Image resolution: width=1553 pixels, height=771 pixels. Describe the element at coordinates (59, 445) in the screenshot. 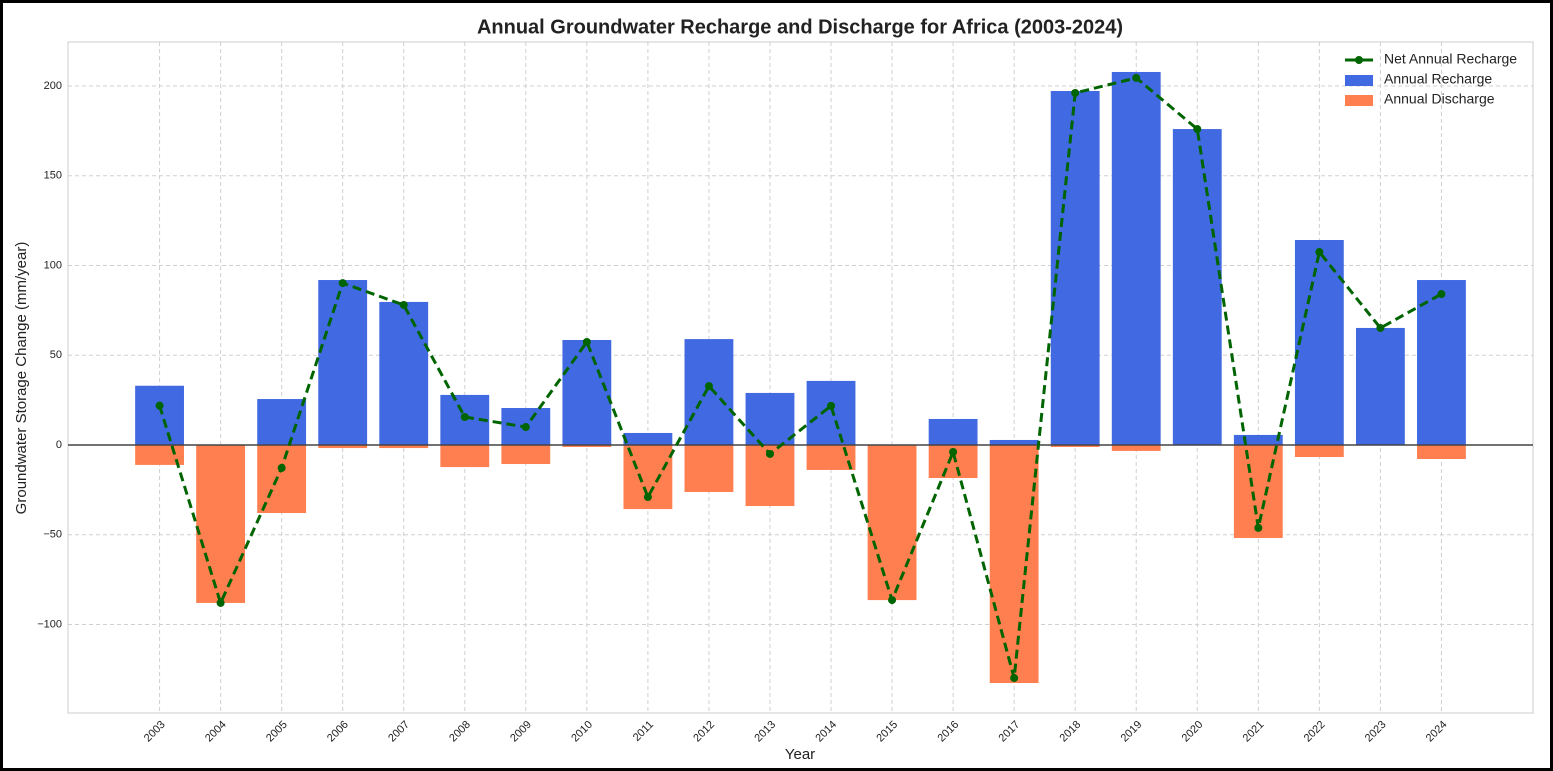

I see `y-tick-label: 0` at that location.